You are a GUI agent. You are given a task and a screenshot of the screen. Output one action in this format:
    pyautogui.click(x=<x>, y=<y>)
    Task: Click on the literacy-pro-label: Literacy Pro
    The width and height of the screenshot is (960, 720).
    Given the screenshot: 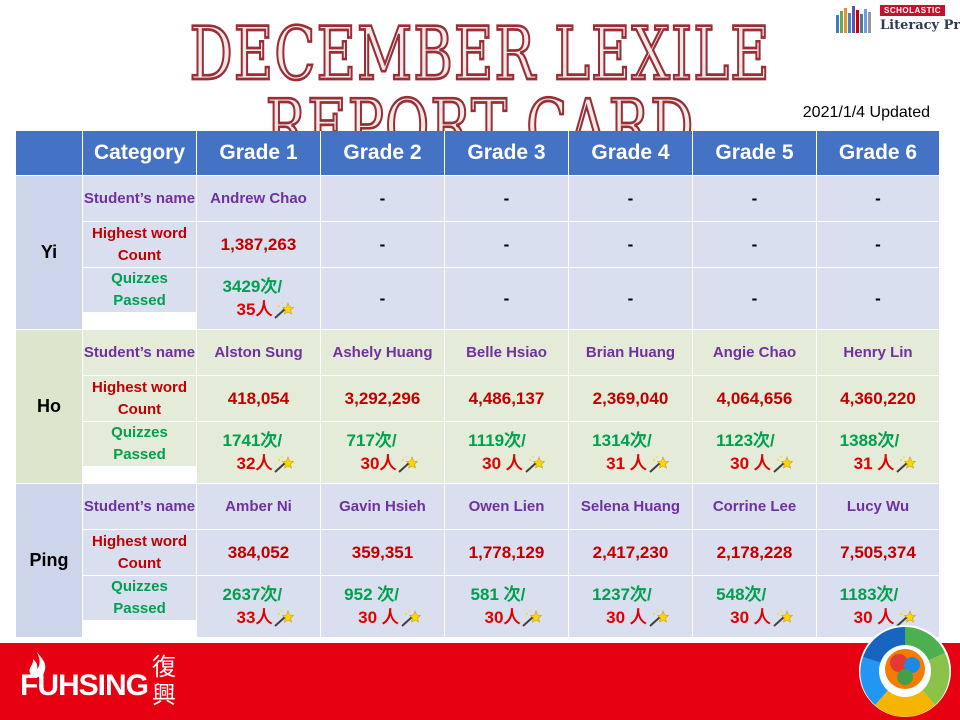 What is the action you would take?
    pyautogui.click(x=920, y=25)
    